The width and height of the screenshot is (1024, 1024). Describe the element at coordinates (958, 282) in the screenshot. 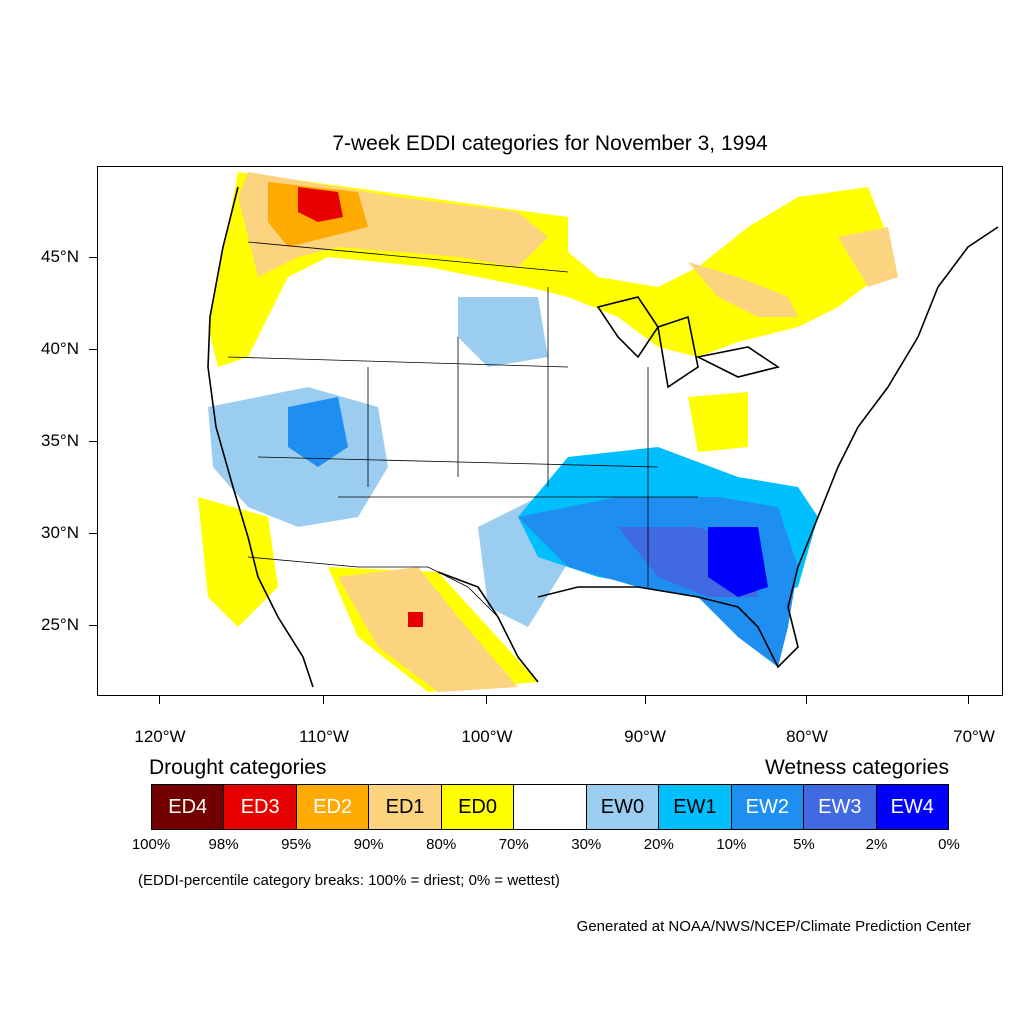

I see `east-coast` at that location.